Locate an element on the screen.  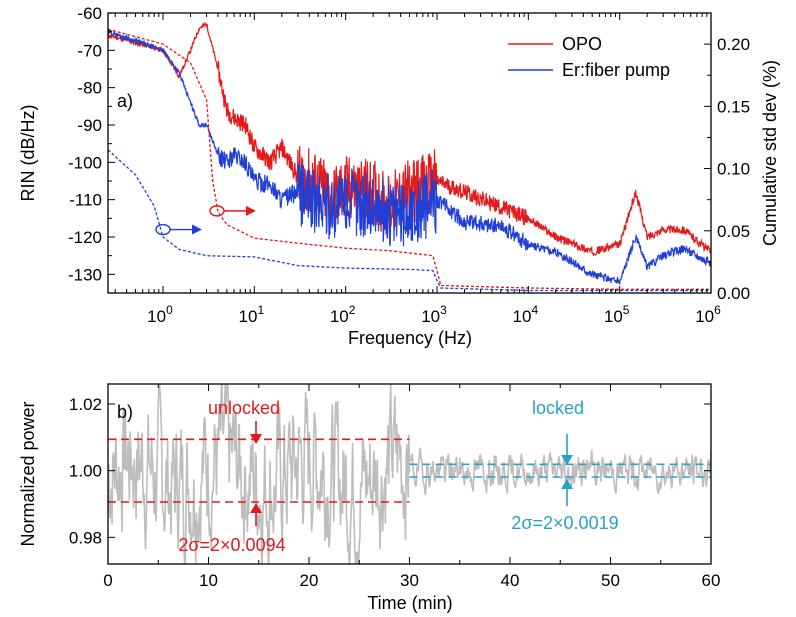
y2-tick-label: 0.05 is located at coordinates (733, 231).